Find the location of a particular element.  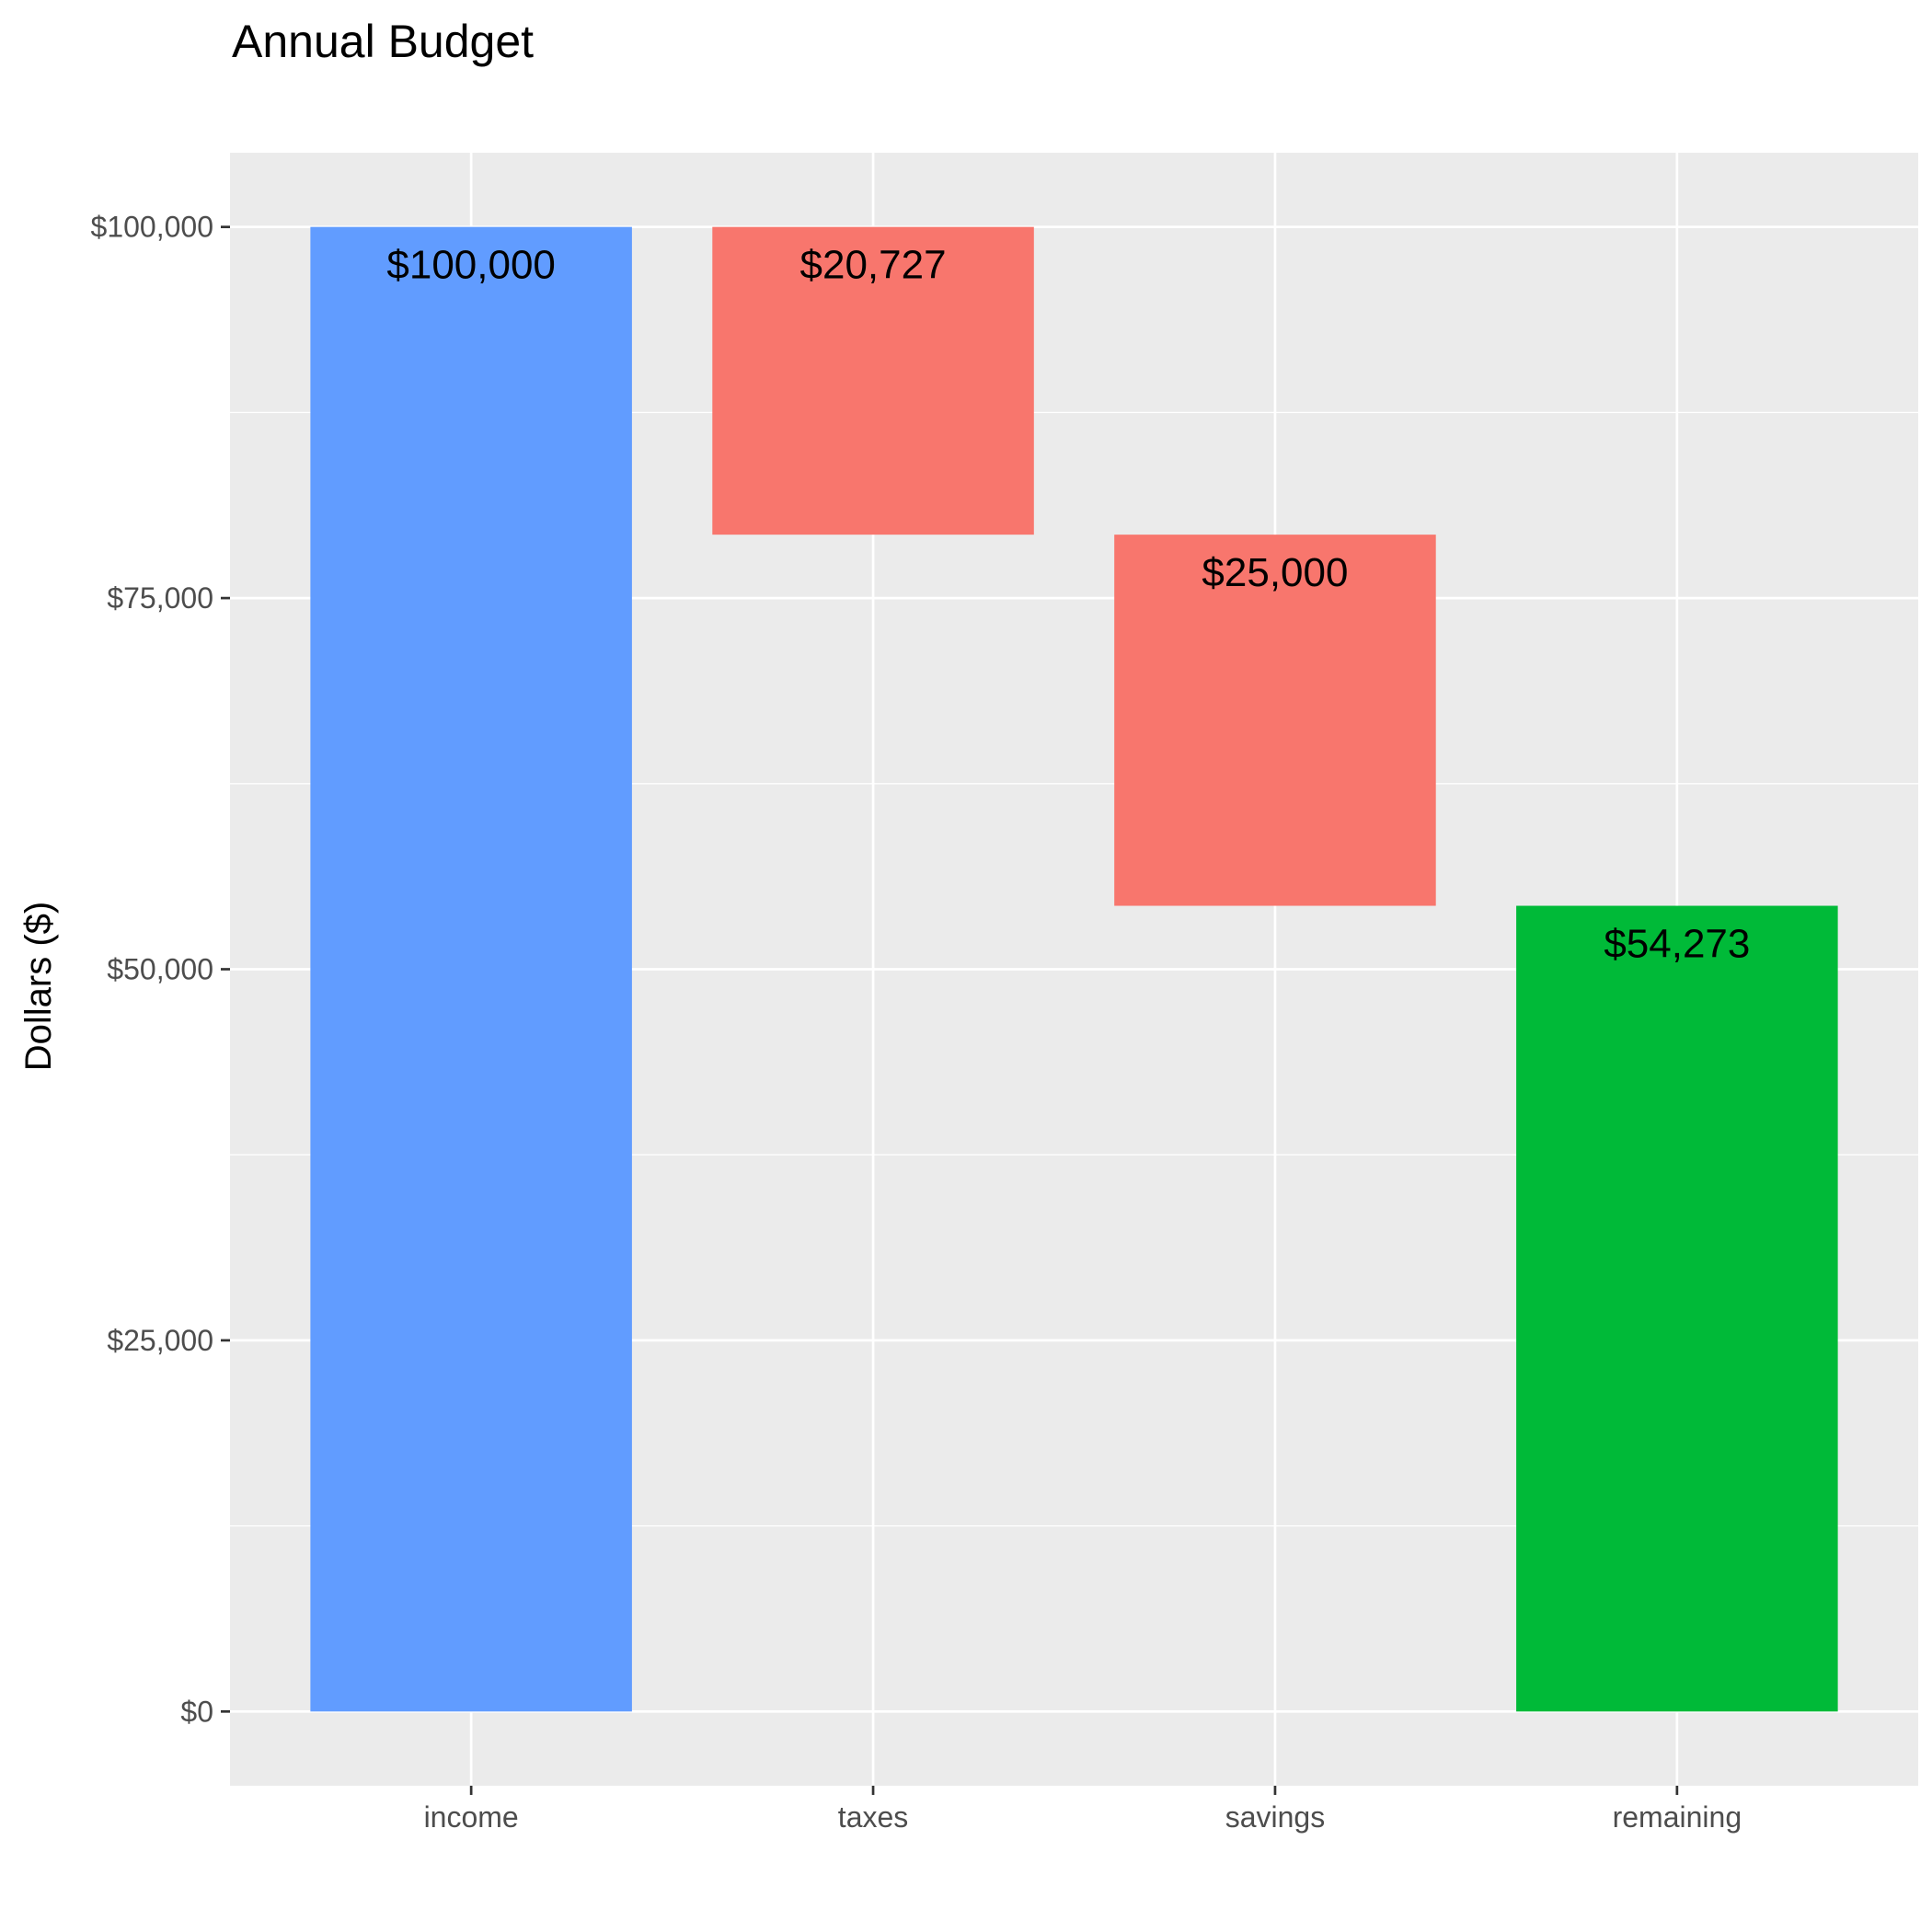

x-tick-label: income is located at coordinates (471, 1817).